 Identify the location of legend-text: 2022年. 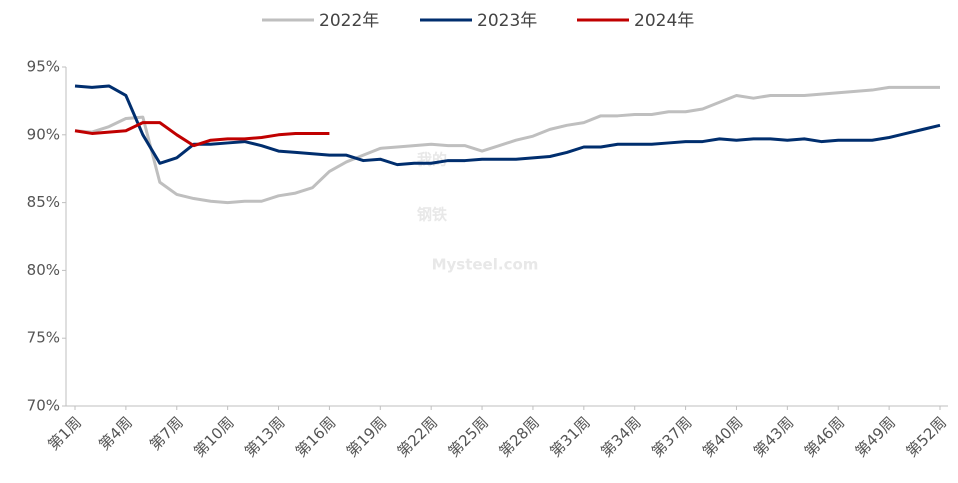
(349, 21).